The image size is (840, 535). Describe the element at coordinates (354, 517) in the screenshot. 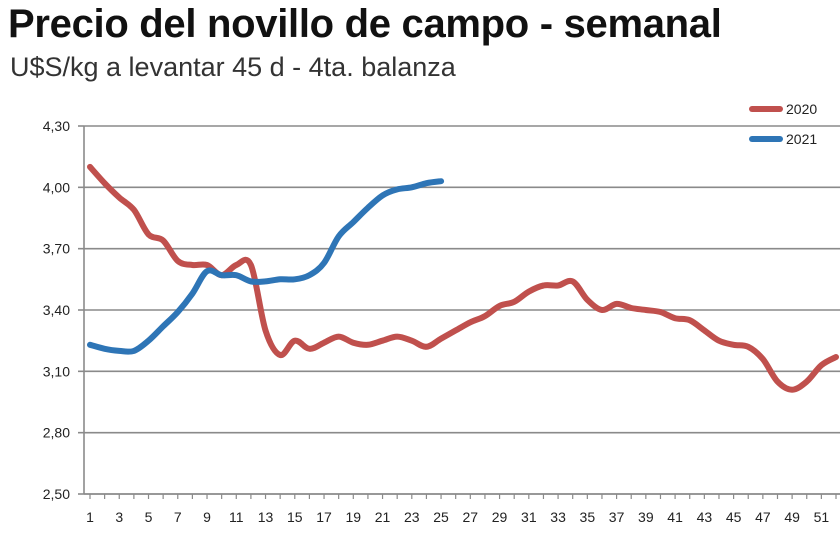

I see `x-tick-label: 19` at that location.